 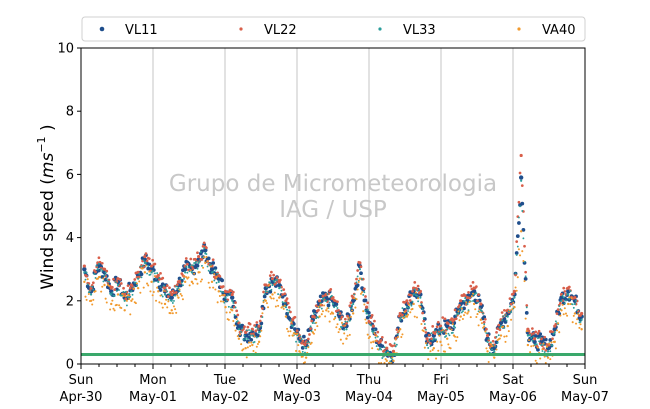 I want to click on x-tick-label-day: Sun, so click(x=81, y=380).